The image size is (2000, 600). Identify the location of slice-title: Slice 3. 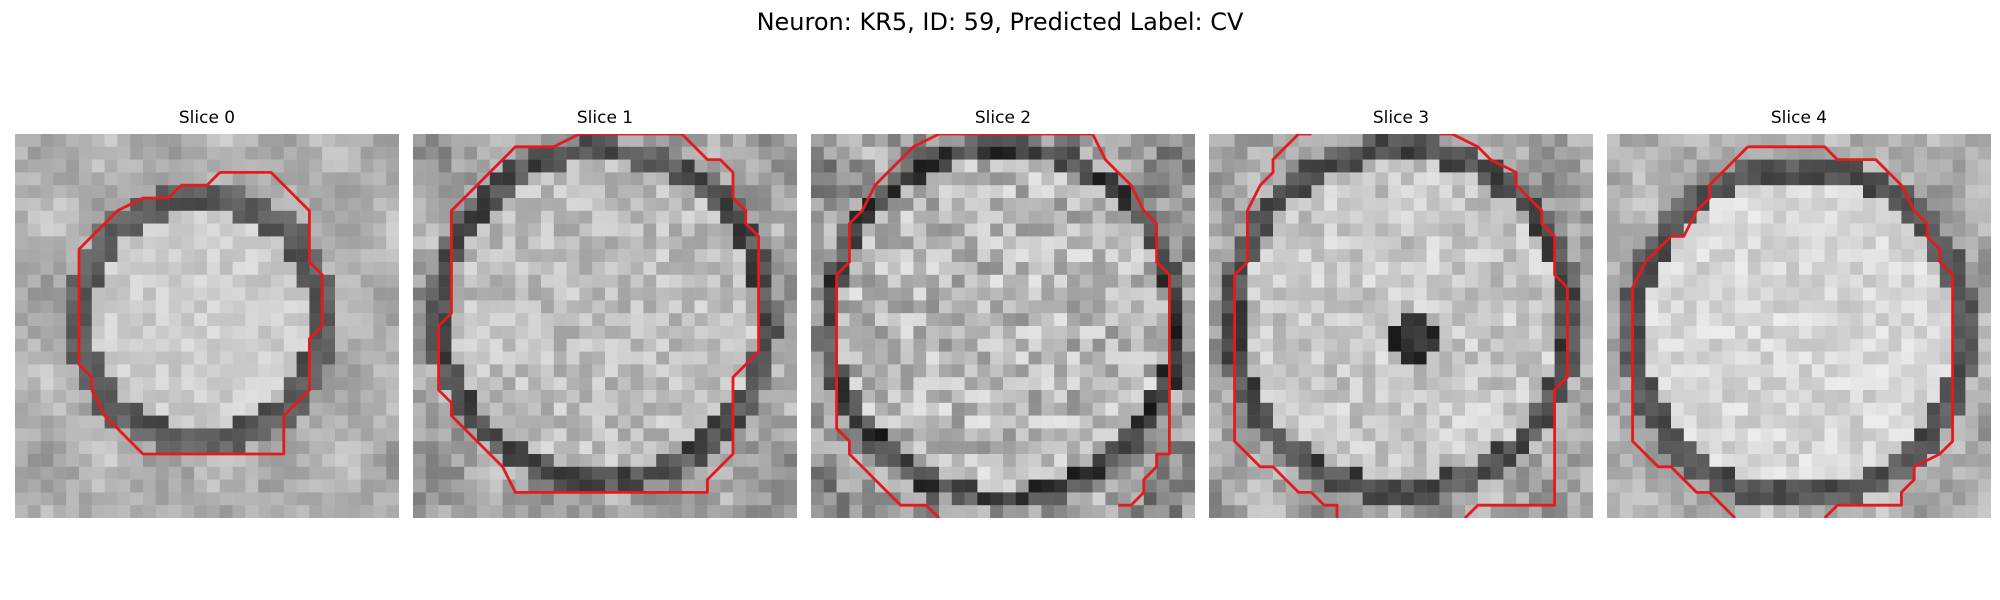
(1401, 118).